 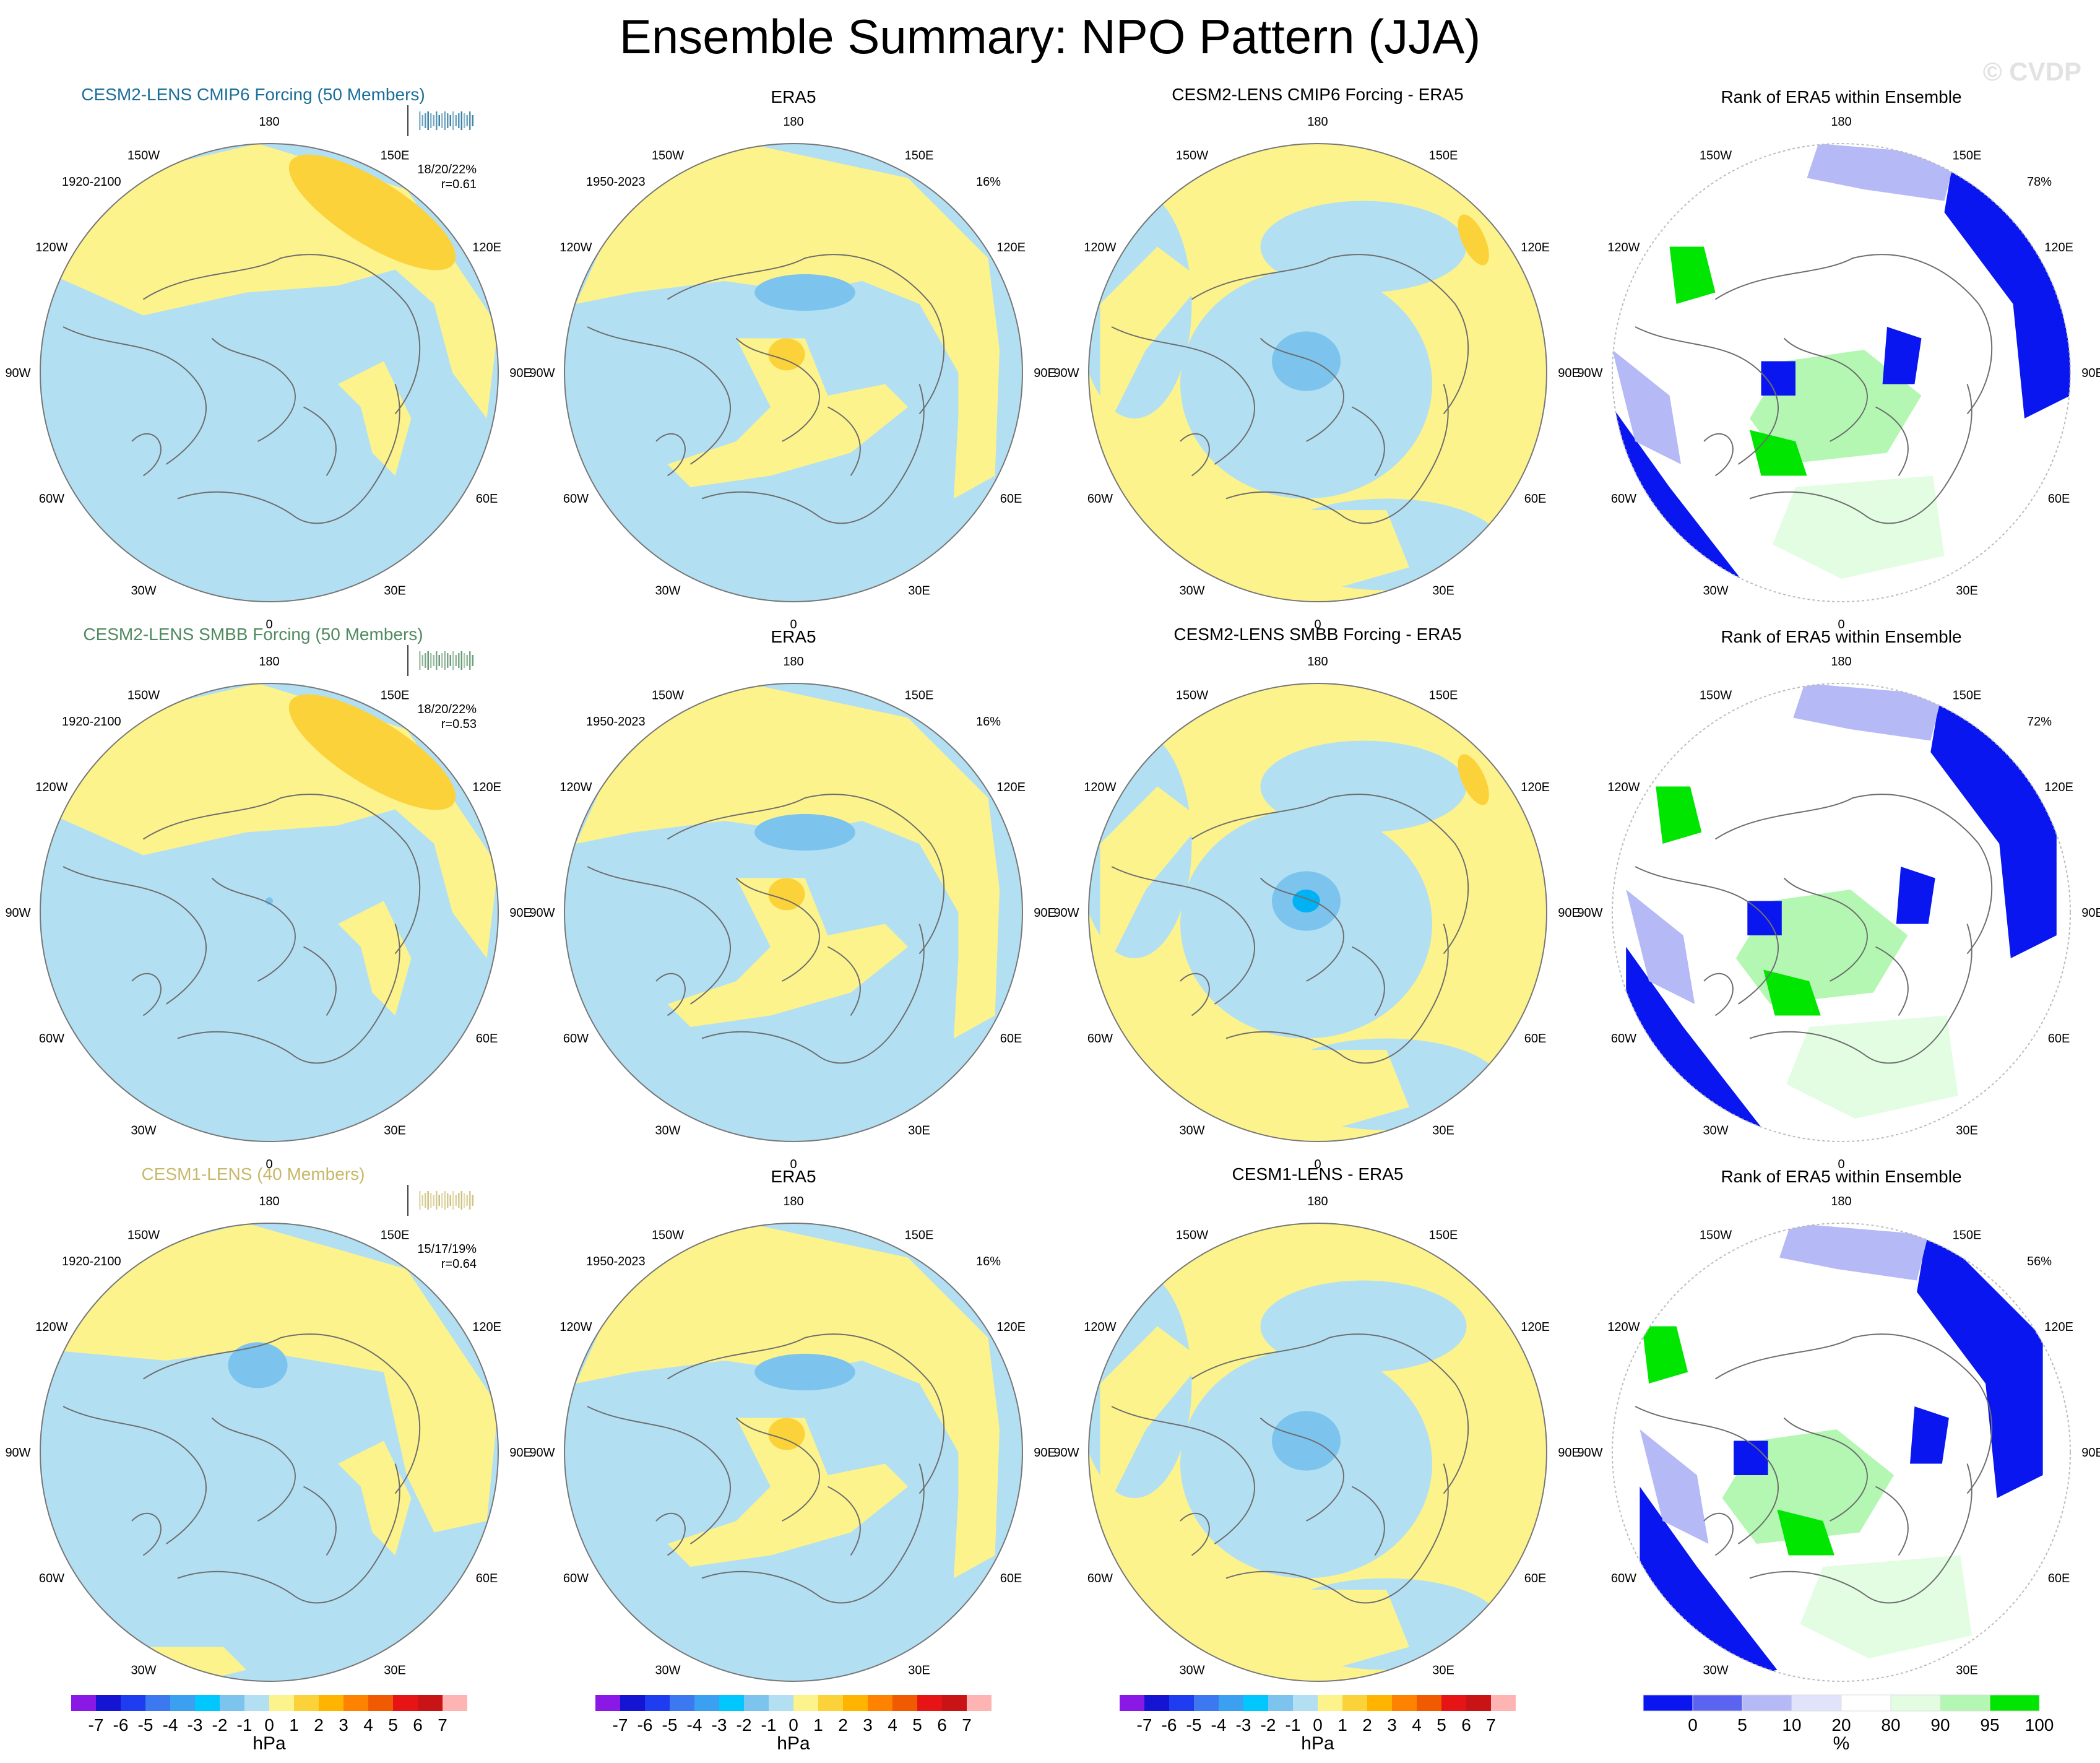 What do you see at coordinates (2031, 71) in the screenshot?
I see `watermark: © CVDP` at bounding box center [2031, 71].